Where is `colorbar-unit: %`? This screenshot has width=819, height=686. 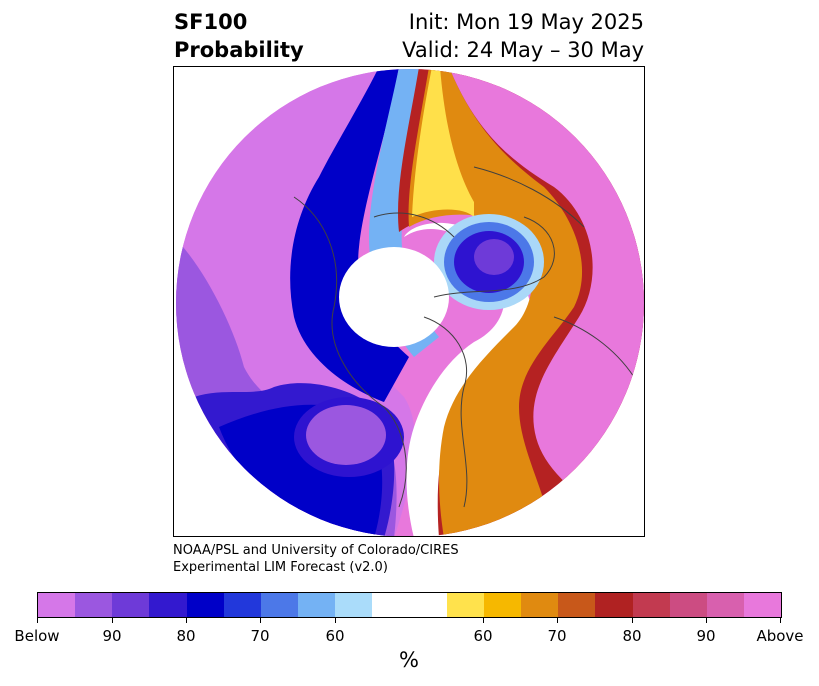
colorbar-unit: % is located at coordinates (409, 660).